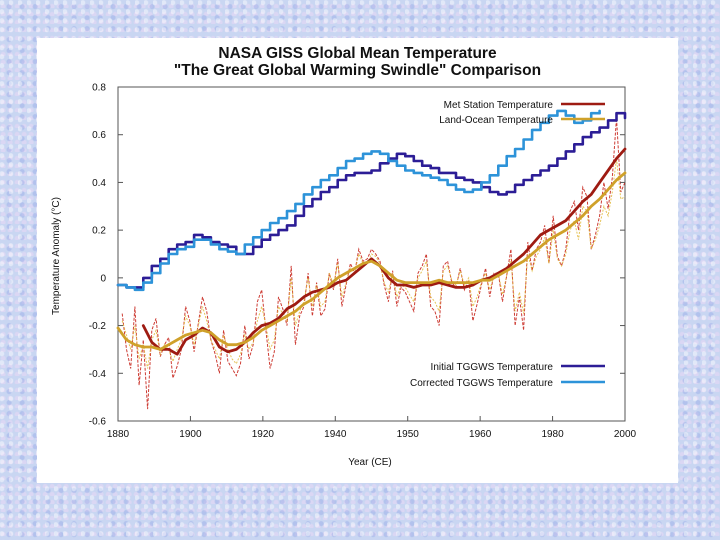 The height and width of the screenshot is (540, 720). I want to click on x-tick-label: 1960, so click(480, 434).